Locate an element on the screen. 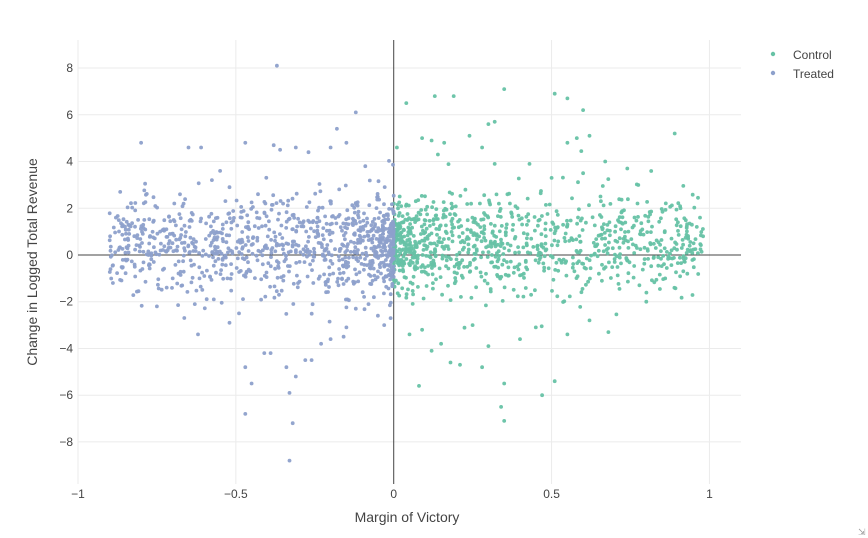  y-tick-label: 6 is located at coordinates (69, 115).